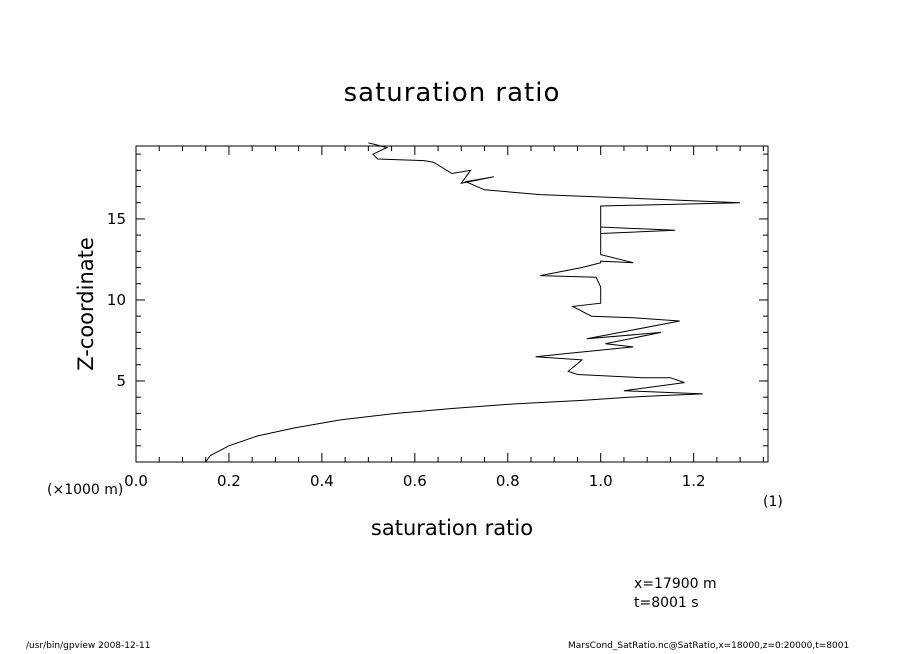  Describe the element at coordinates (601, 481) in the screenshot. I see `x-tick-label: 1.0` at that location.